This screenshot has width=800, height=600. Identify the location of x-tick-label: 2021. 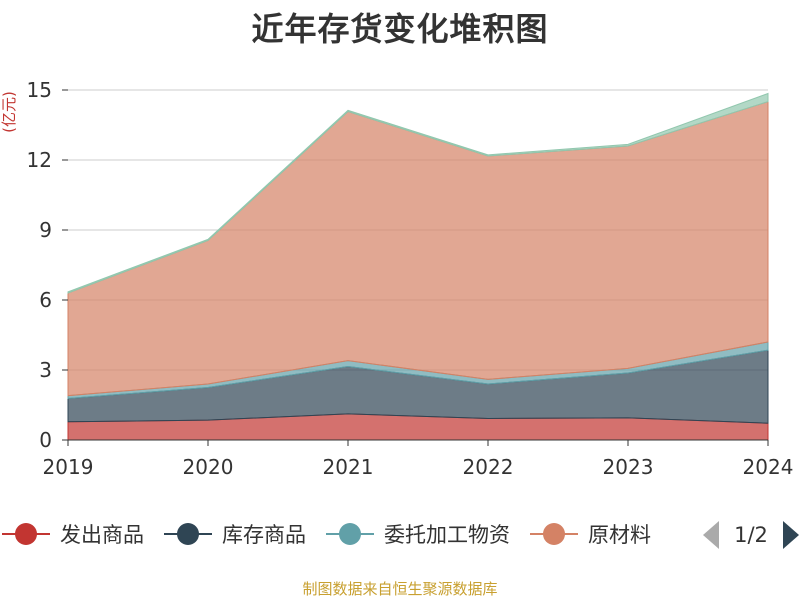
(348, 467).